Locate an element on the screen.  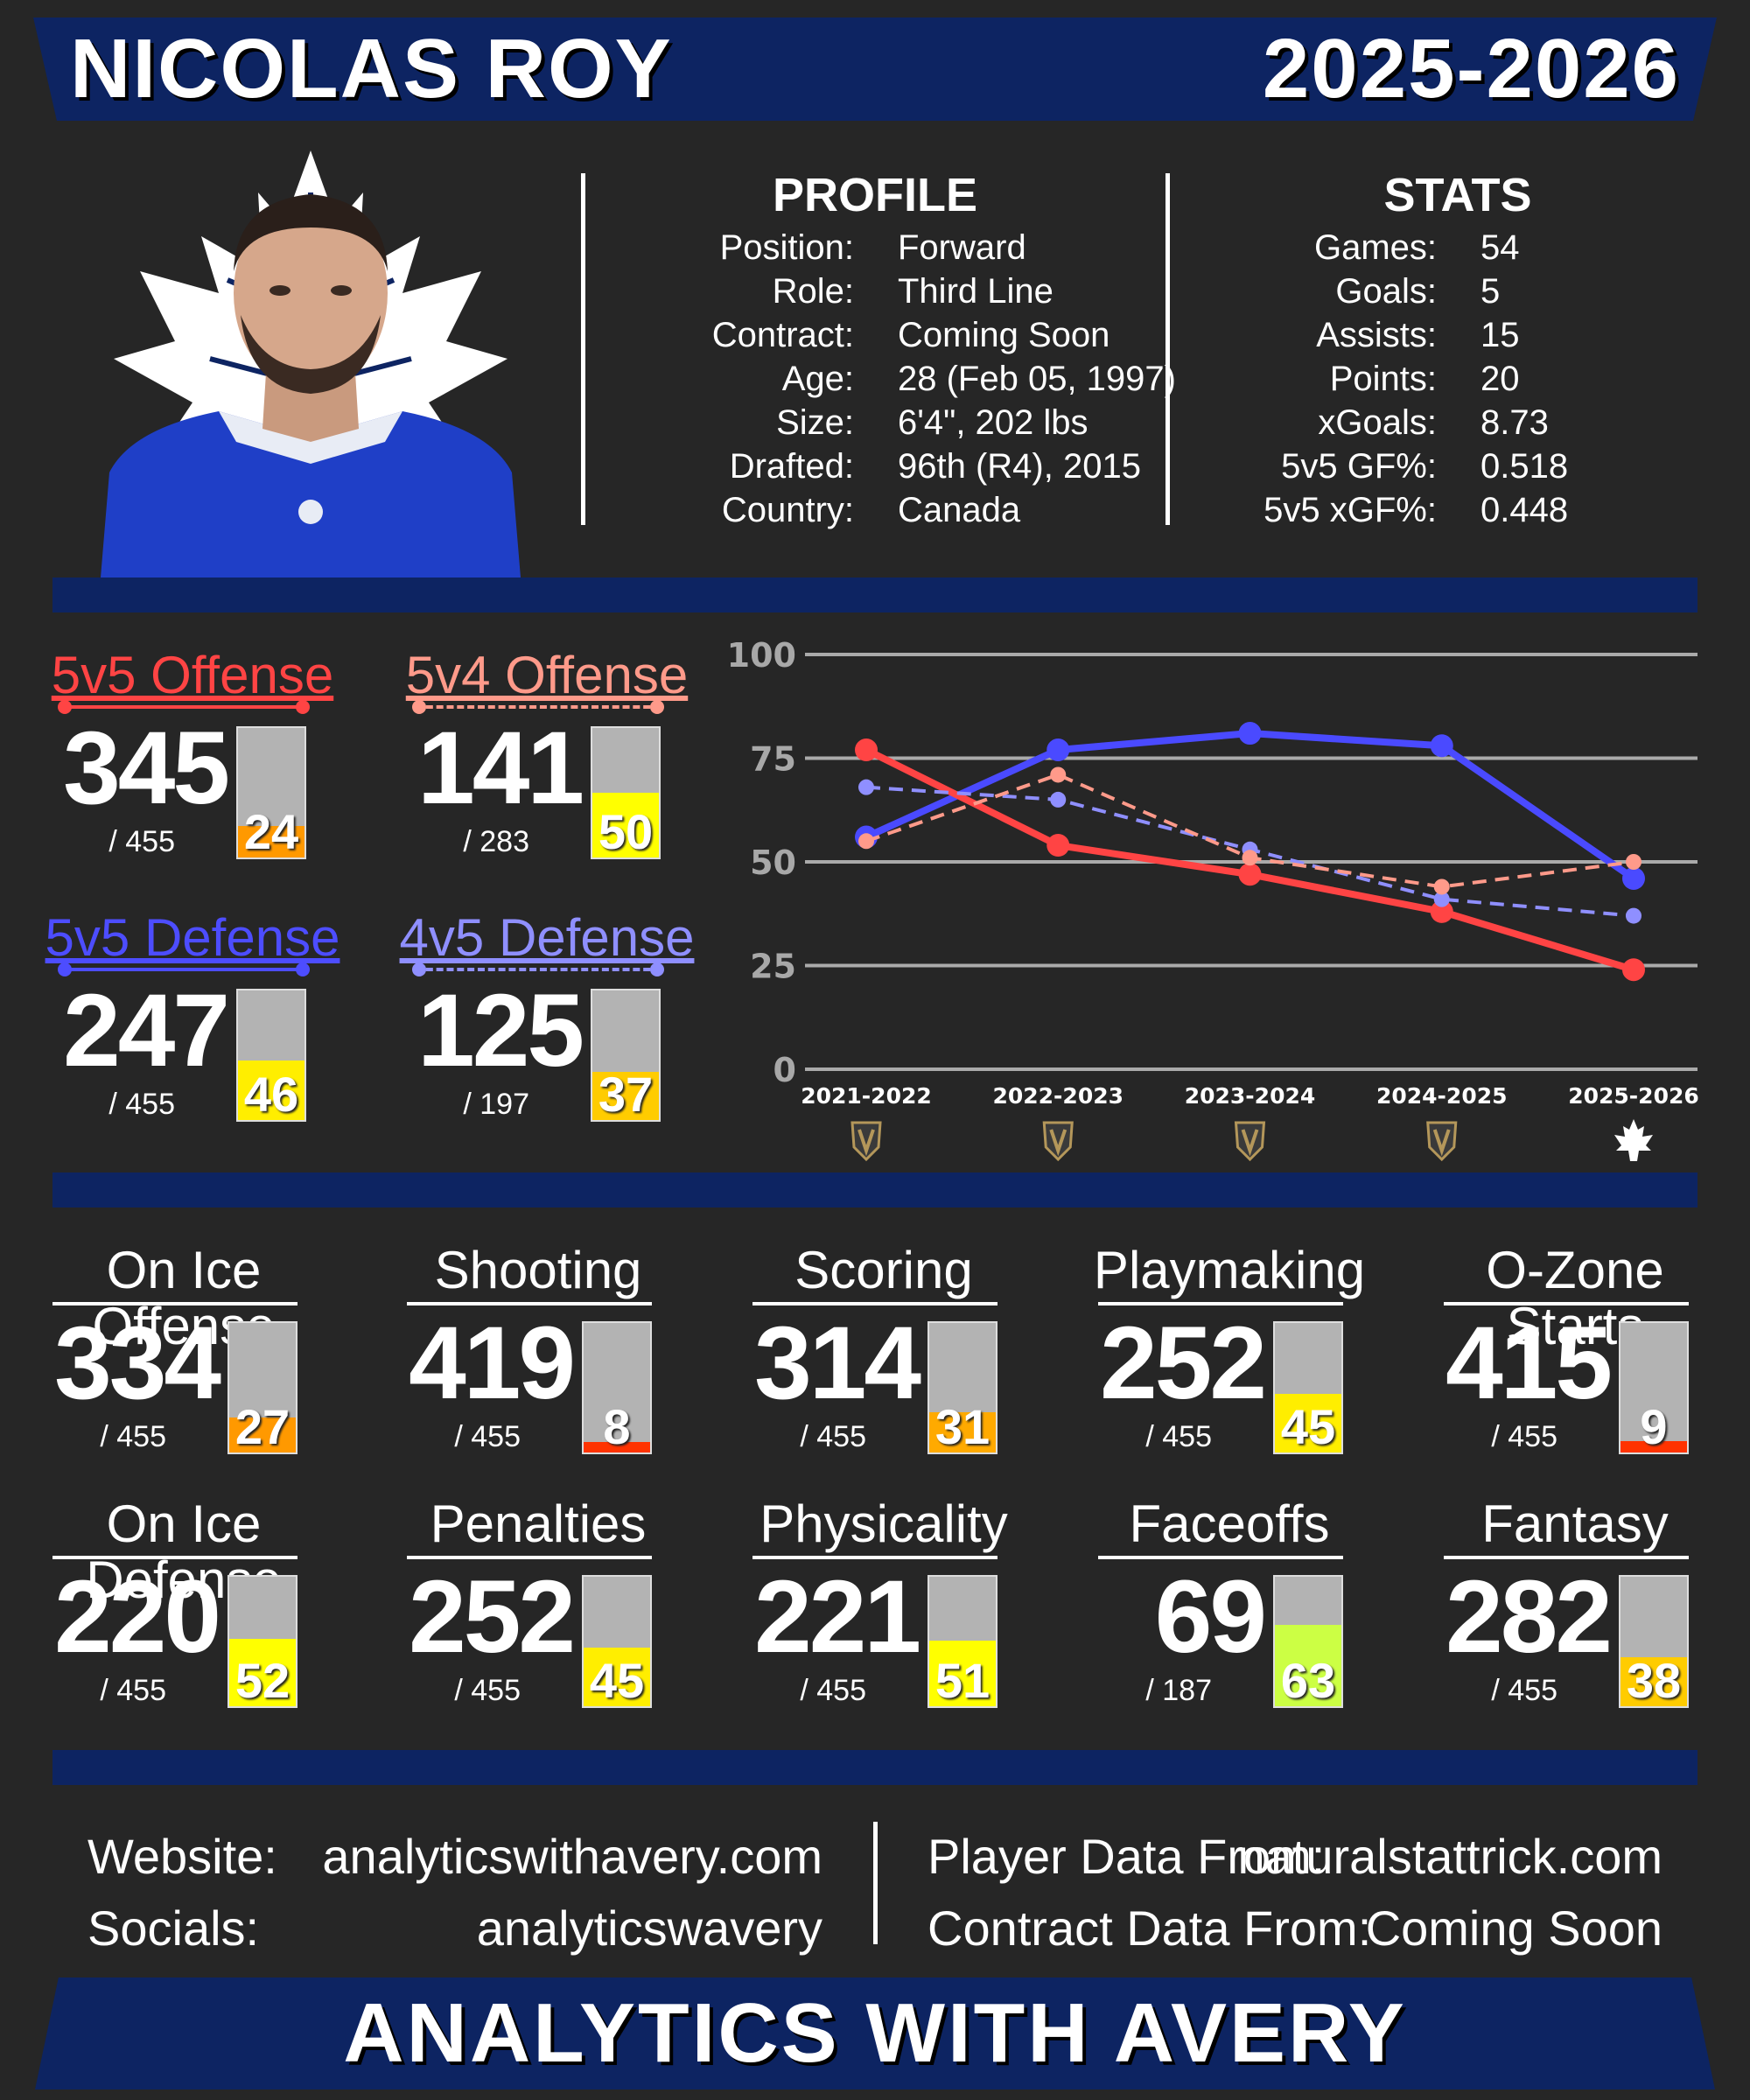
metric-block: 5v5 Defense 247/ 455 46 is located at coordinates (193, 1024).